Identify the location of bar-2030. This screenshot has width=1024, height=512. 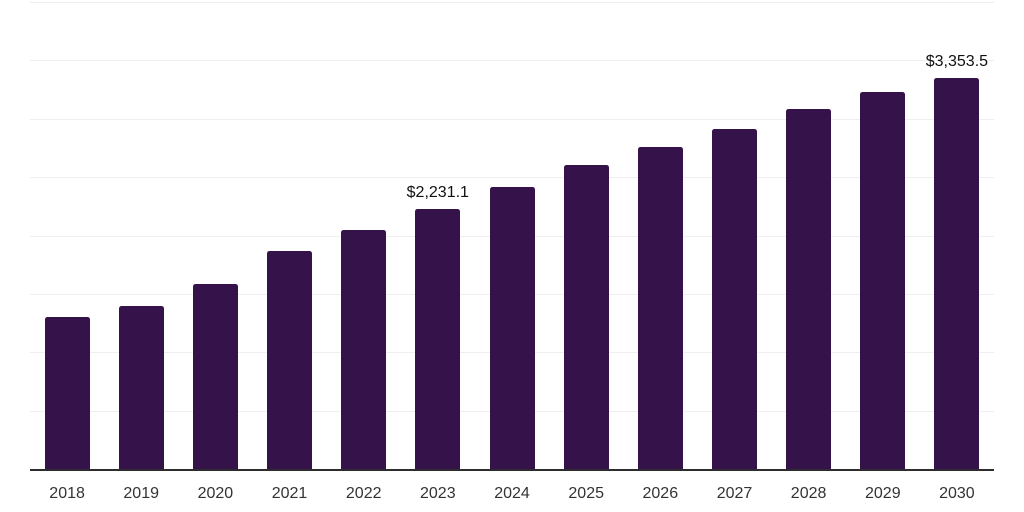
(957, 273).